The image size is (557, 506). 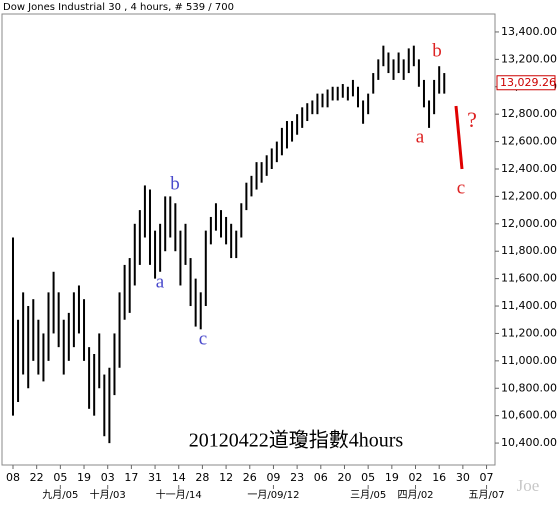 What do you see at coordinates (459, 137) in the screenshot?
I see `projection-line` at bounding box center [459, 137].